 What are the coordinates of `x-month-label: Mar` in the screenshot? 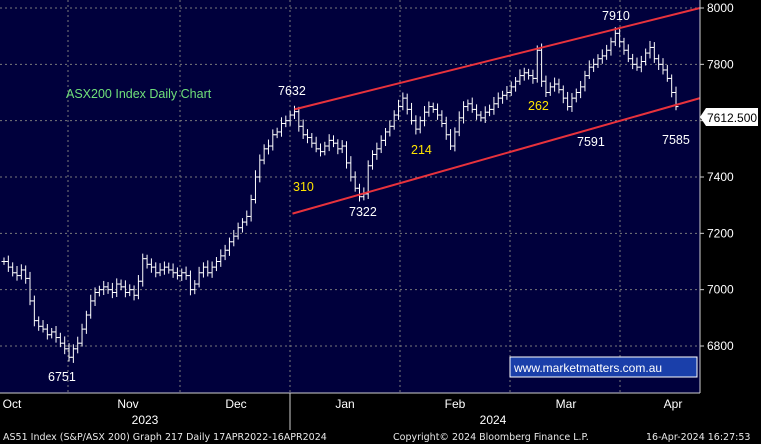 It's located at (566, 404).